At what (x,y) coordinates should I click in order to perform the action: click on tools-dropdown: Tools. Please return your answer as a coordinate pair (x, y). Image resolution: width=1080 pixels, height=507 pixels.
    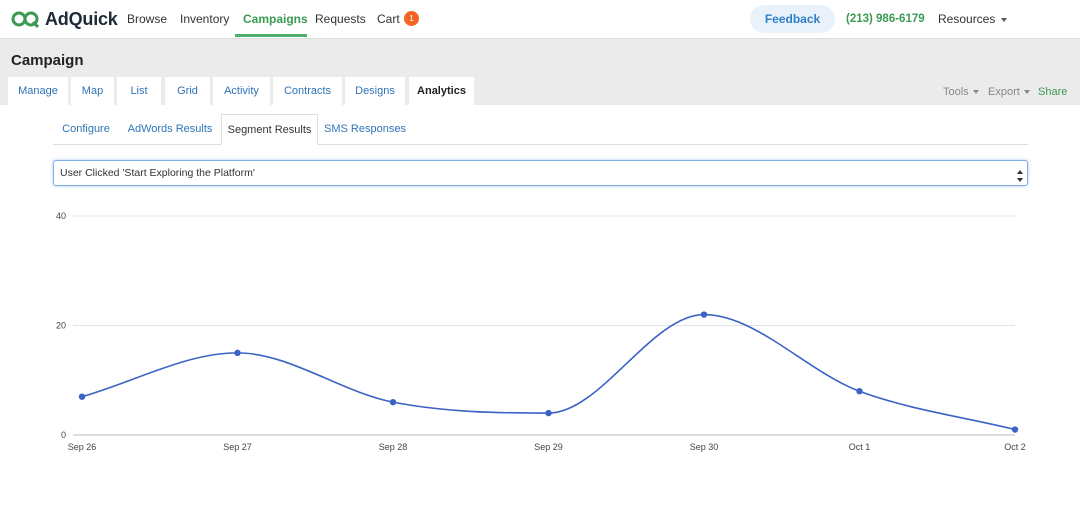
    Looking at the image, I should click on (961, 92).